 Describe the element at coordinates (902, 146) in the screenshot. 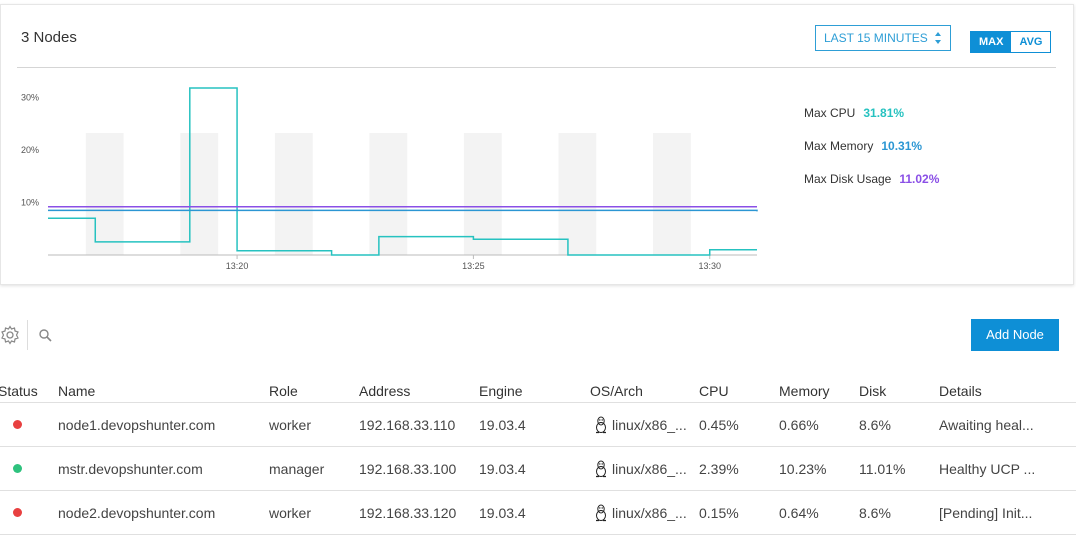

I see `legend-value: 10.31%` at that location.